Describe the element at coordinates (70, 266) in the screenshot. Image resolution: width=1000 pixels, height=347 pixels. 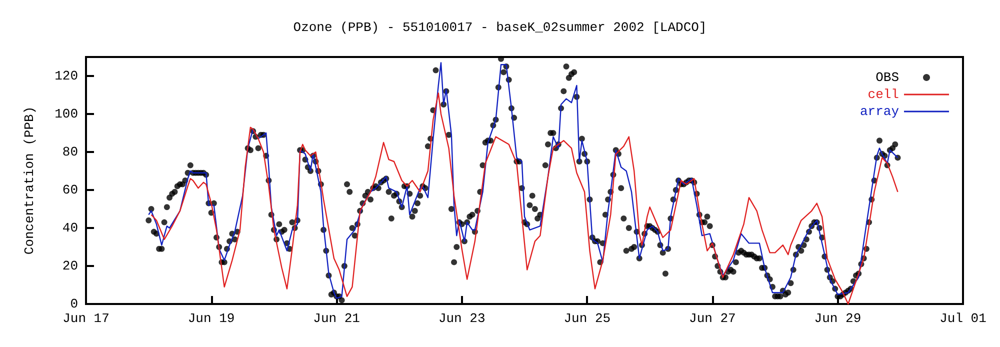
I see `y-tick-label: 20` at that location.